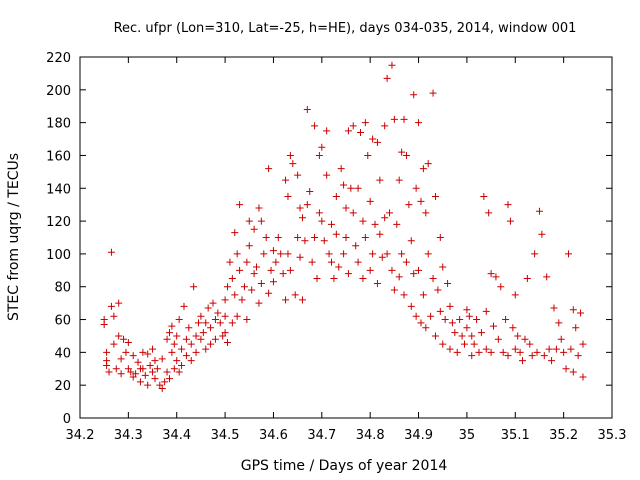  Describe the element at coordinates (58, 91) in the screenshot. I see `y-tick-label: 200` at that location.